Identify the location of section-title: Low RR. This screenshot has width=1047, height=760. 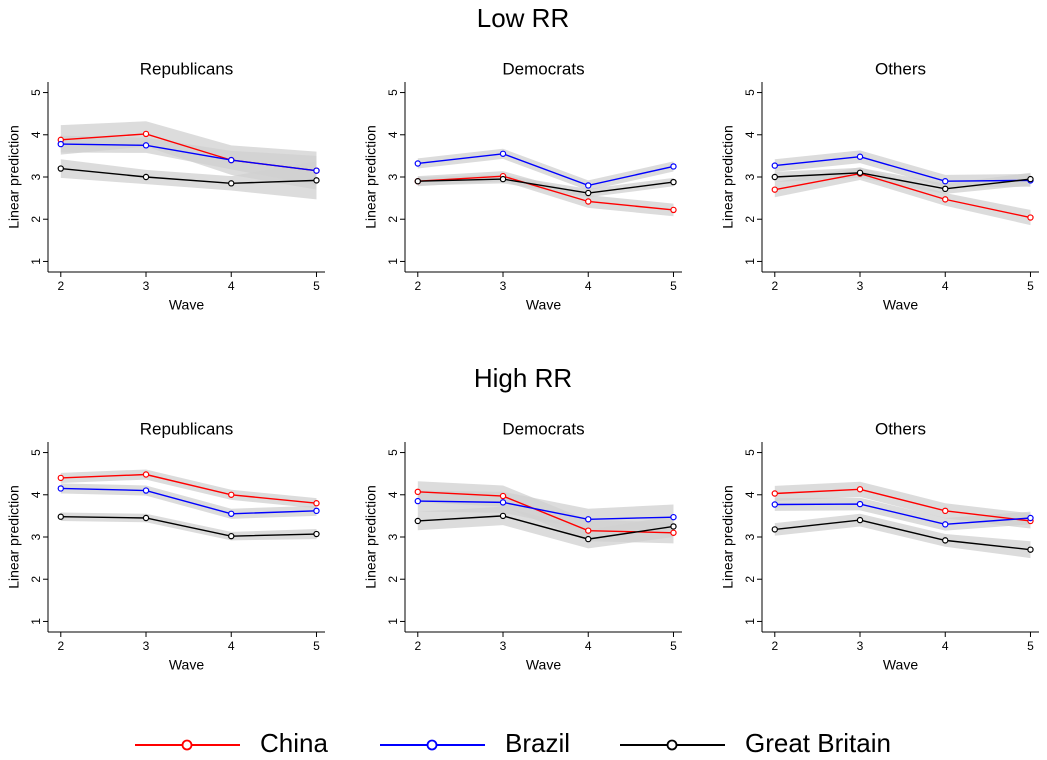
(523, 18).